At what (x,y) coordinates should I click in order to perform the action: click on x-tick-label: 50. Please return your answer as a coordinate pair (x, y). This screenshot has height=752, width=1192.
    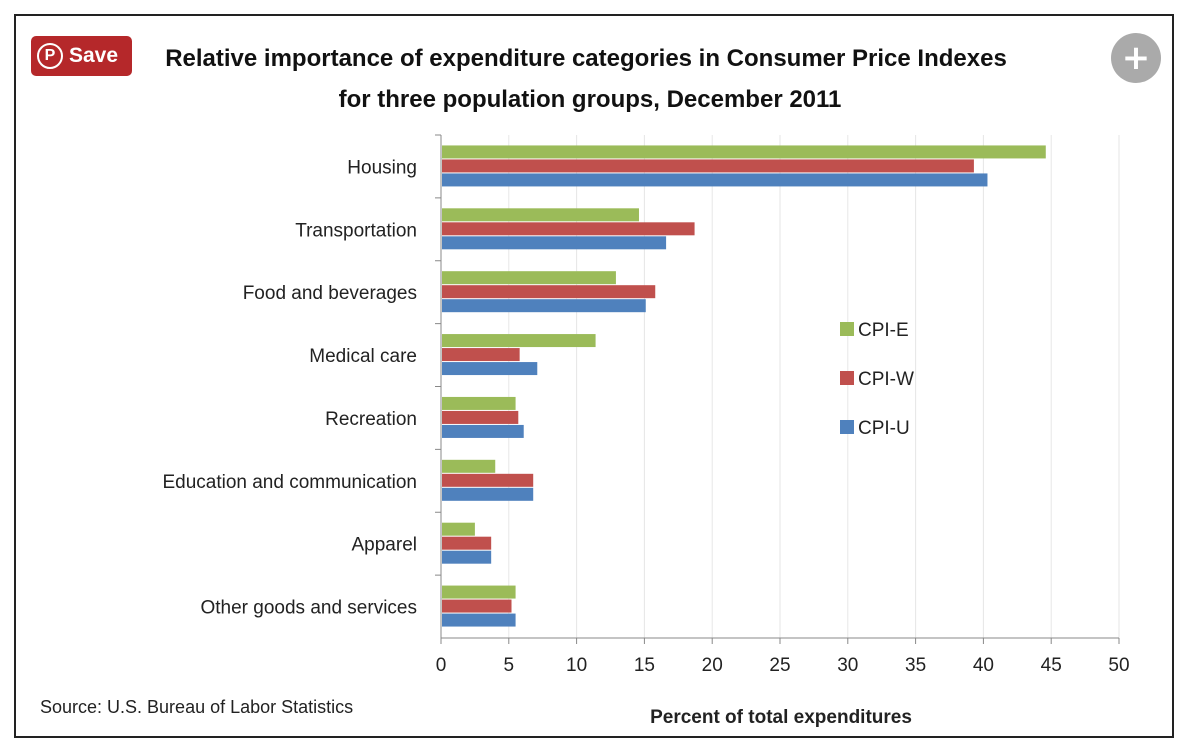
    Looking at the image, I should click on (1118, 665).